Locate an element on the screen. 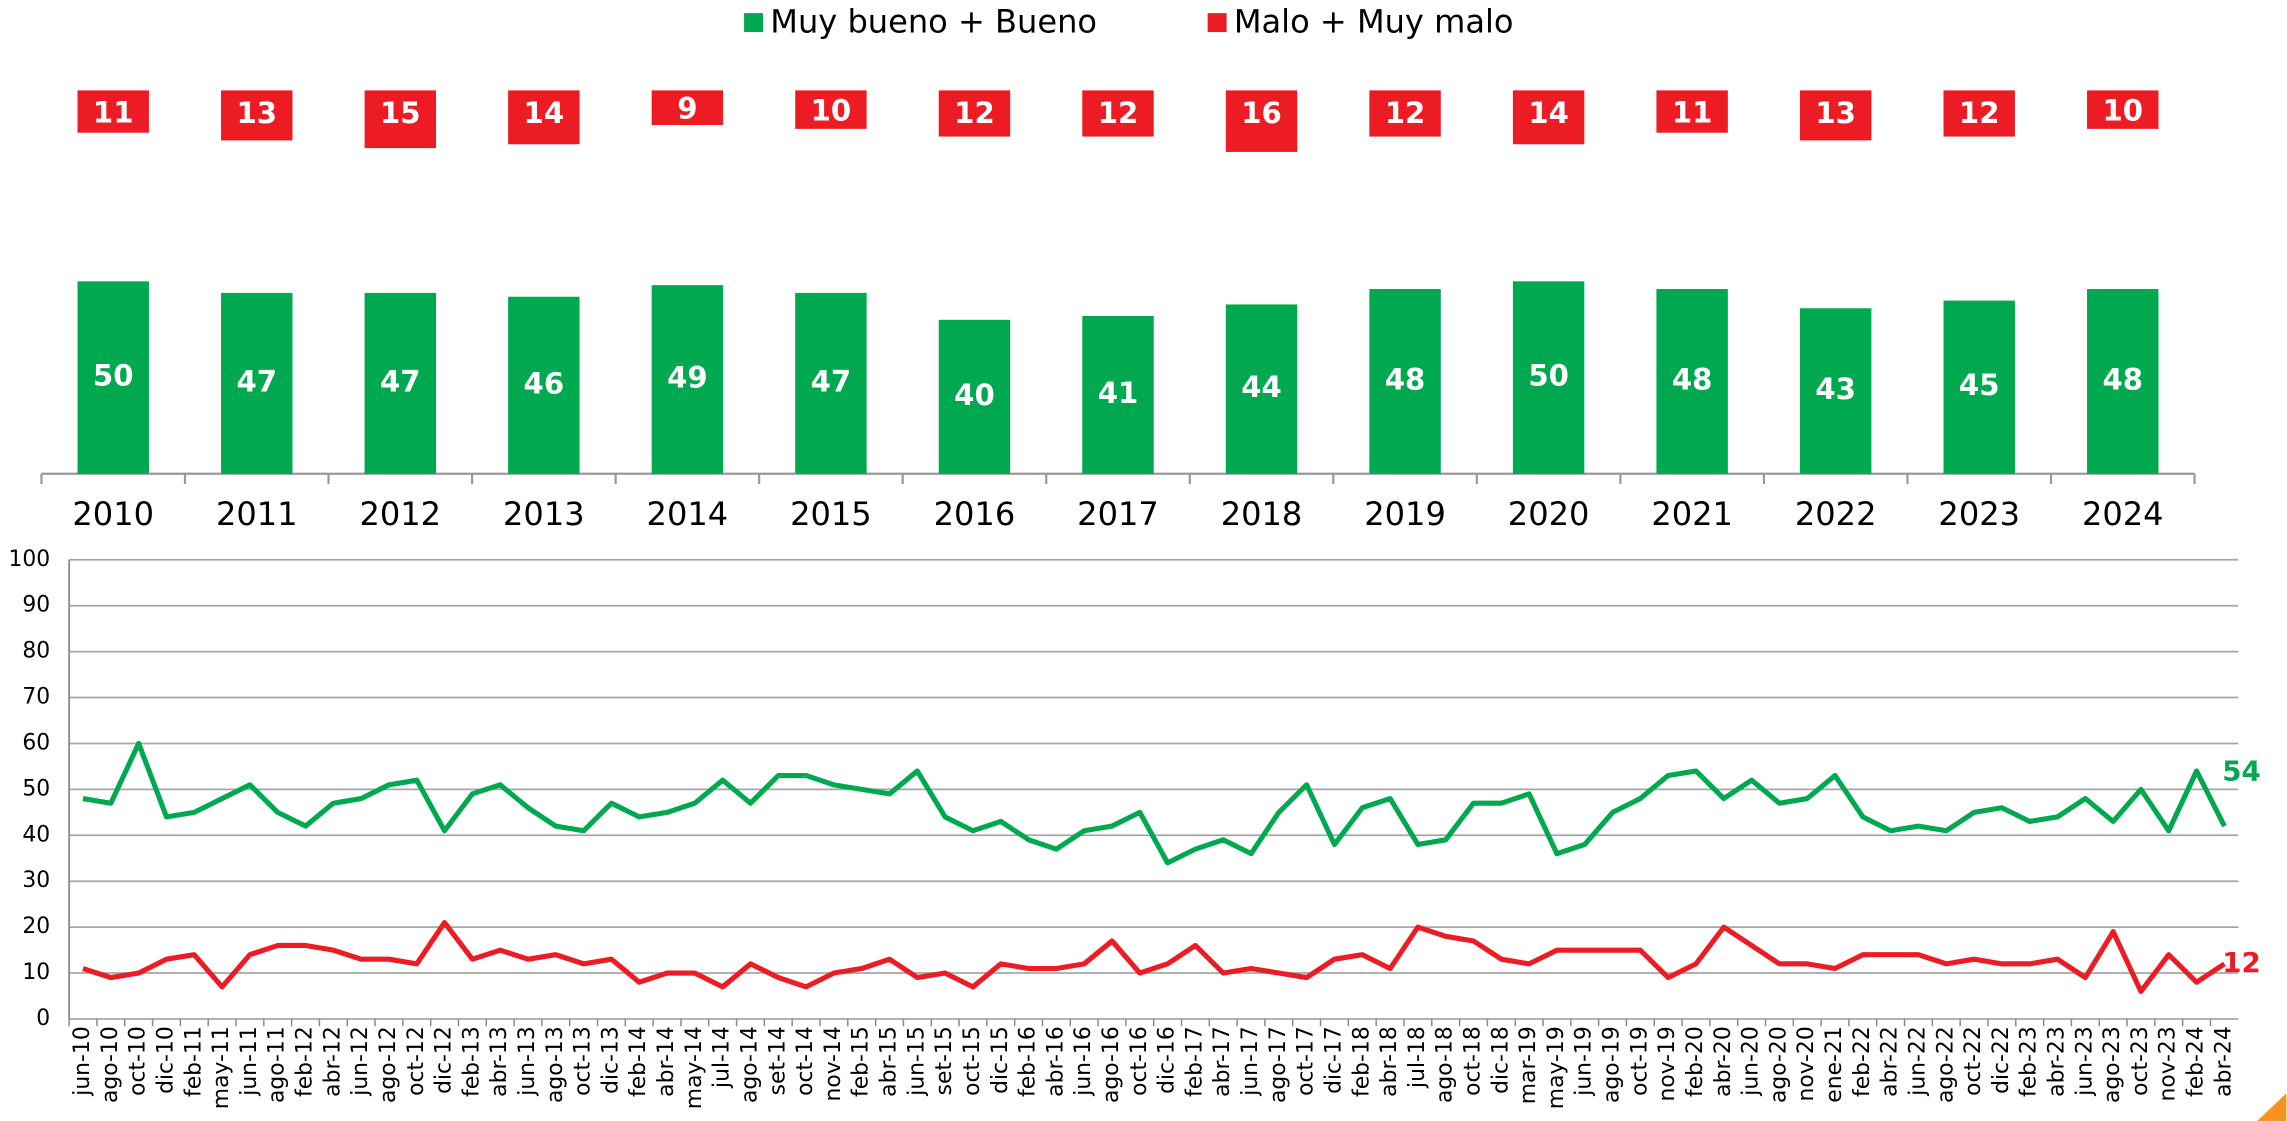 Image resolution: width=2287 pixels, height=1121 pixels. x-tick-label: dic-22 is located at coordinates (2001, 1060).